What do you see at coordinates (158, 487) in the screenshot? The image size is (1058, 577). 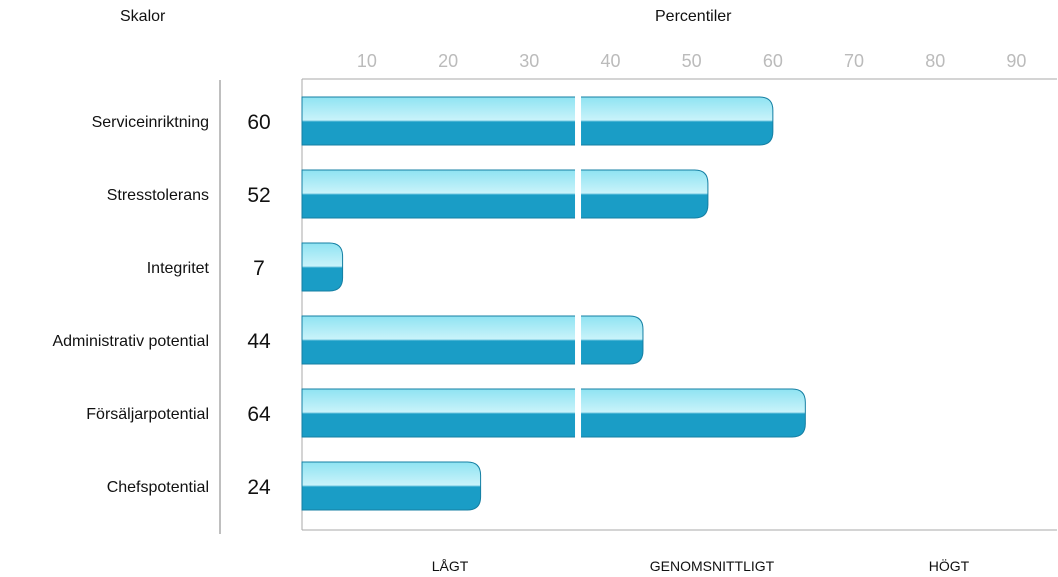 I see `category-label-5: Chefspotential` at bounding box center [158, 487].